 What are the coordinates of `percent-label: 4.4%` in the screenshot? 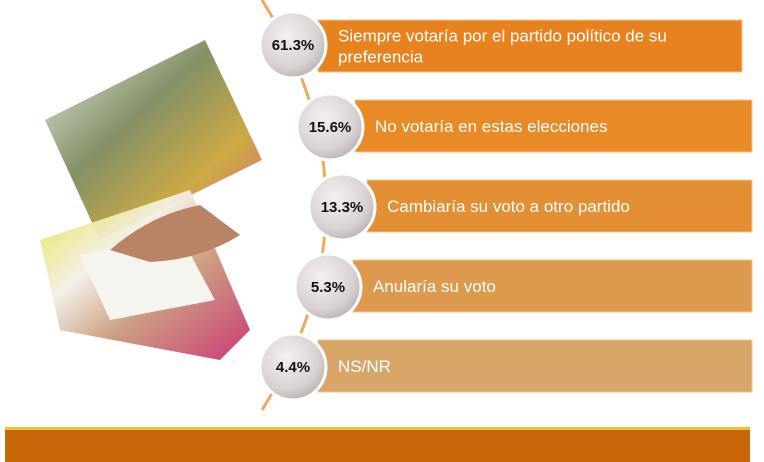 It's located at (293, 367).